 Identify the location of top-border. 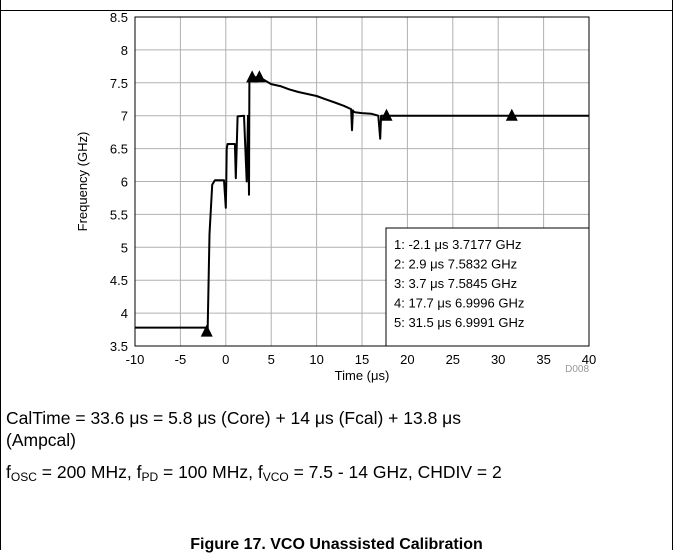
(336, 5).